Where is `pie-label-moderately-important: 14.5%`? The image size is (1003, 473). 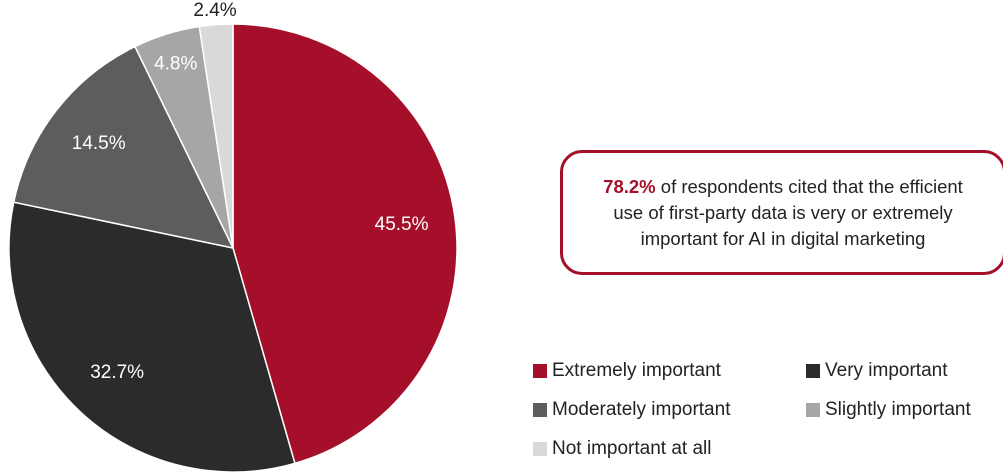
pie-label-moderately-important: 14.5% is located at coordinates (99, 143).